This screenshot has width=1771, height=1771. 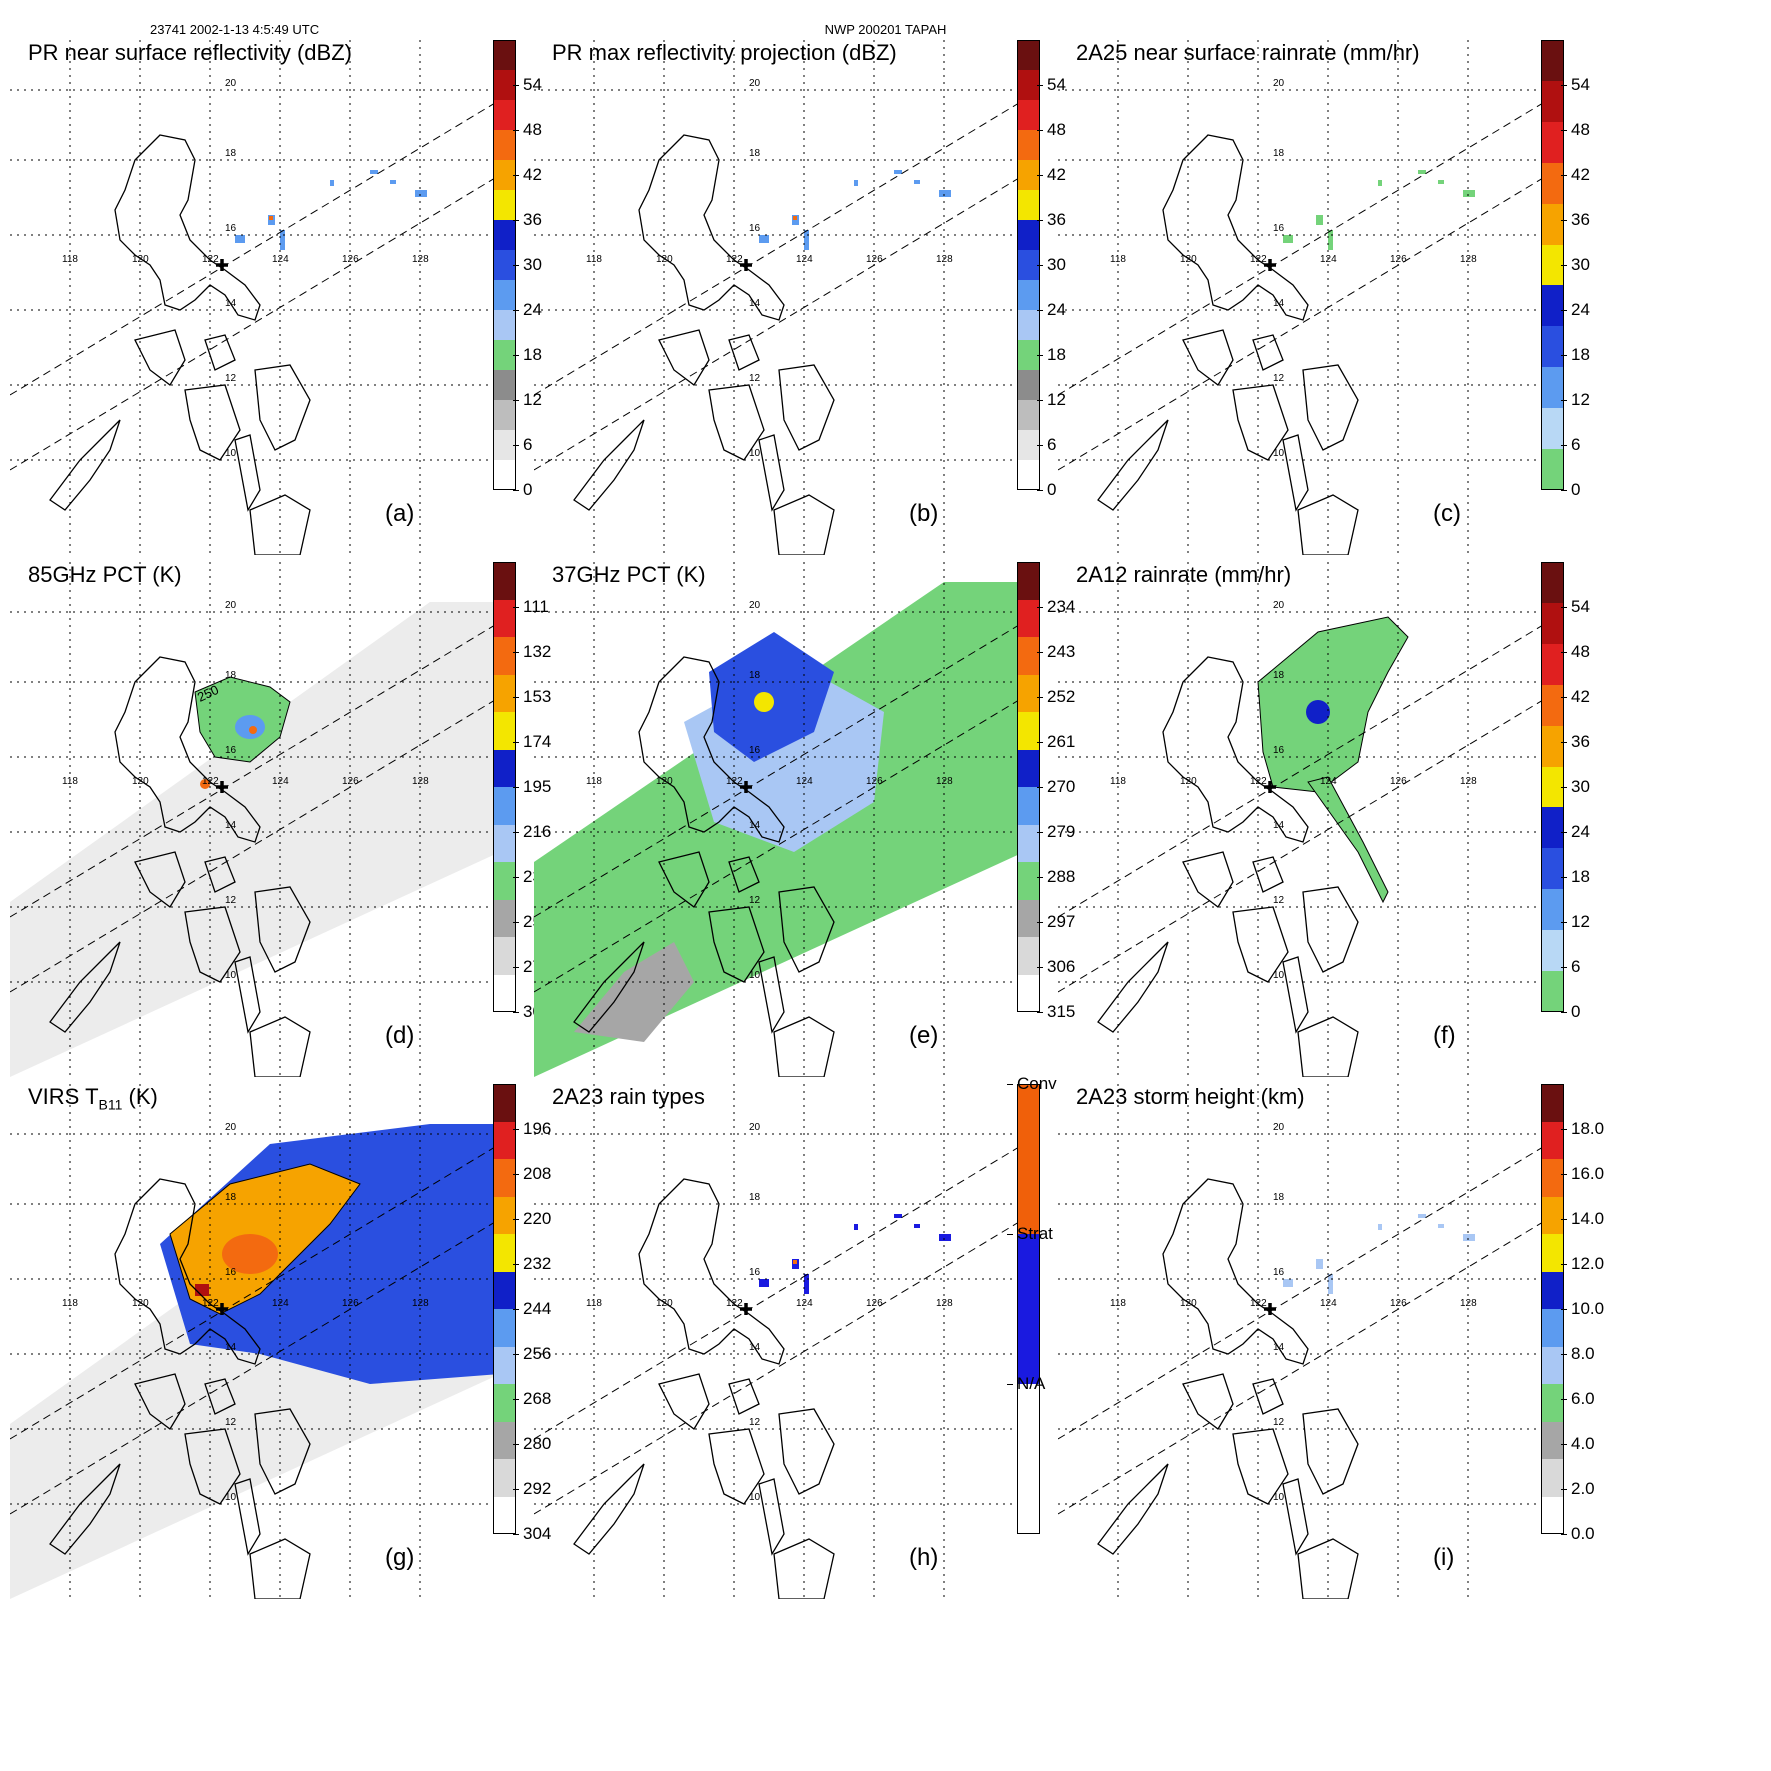 I want to click on precip-max, so click(x=795, y=218).